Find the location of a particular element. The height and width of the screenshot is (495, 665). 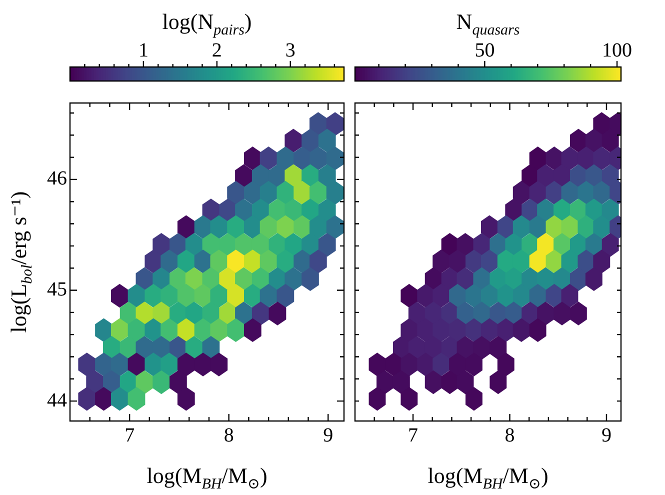

y-tick-label: 44 is located at coordinates (57, 400).